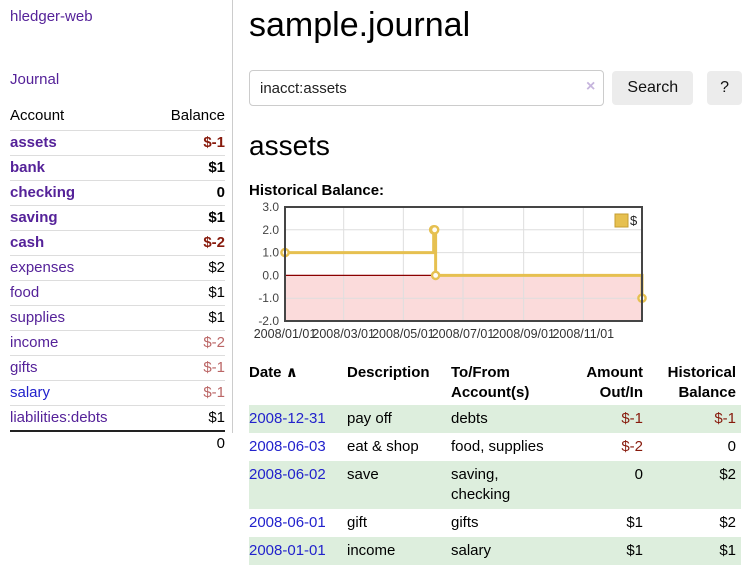 Image resolution: width=742 pixels, height=582 pixels. Describe the element at coordinates (495, 551) in the screenshot. I see `transaction-row: 2008-01-01 income salary $1 $1` at that location.